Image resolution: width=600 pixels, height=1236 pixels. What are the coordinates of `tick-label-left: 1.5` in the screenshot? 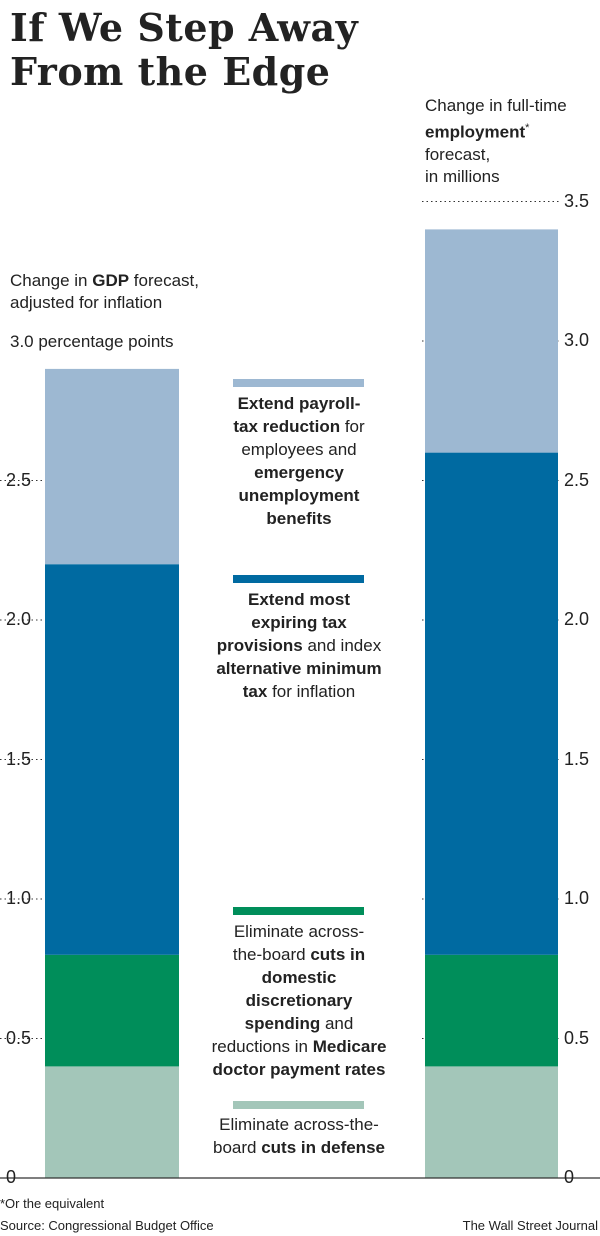 It's located at (19, 758).